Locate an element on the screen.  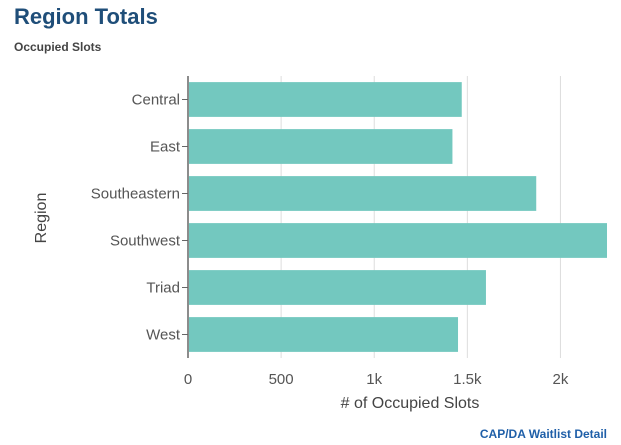
x-tick-label: 2k is located at coordinates (561, 379).